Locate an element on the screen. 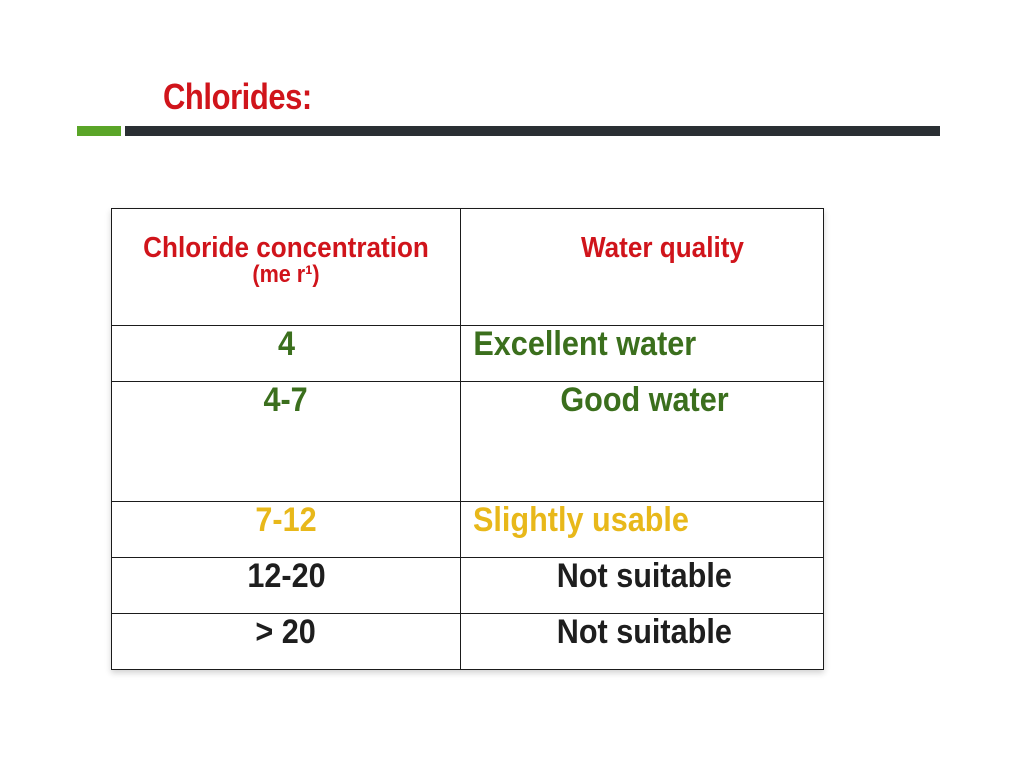 The width and height of the screenshot is (1024, 768). concentration-value: 12-20 is located at coordinates (286, 576).